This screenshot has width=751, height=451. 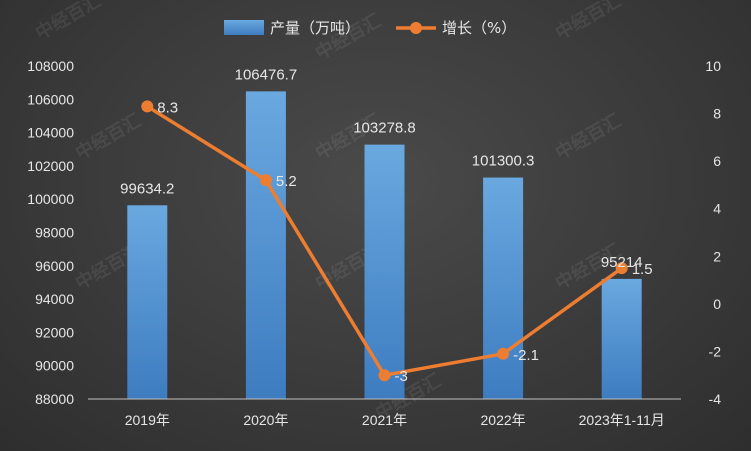 What do you see at coordinates (717, 256) in the screenshot?
I see `y-right-tick-label: 2` at bounding box center [717, 256].